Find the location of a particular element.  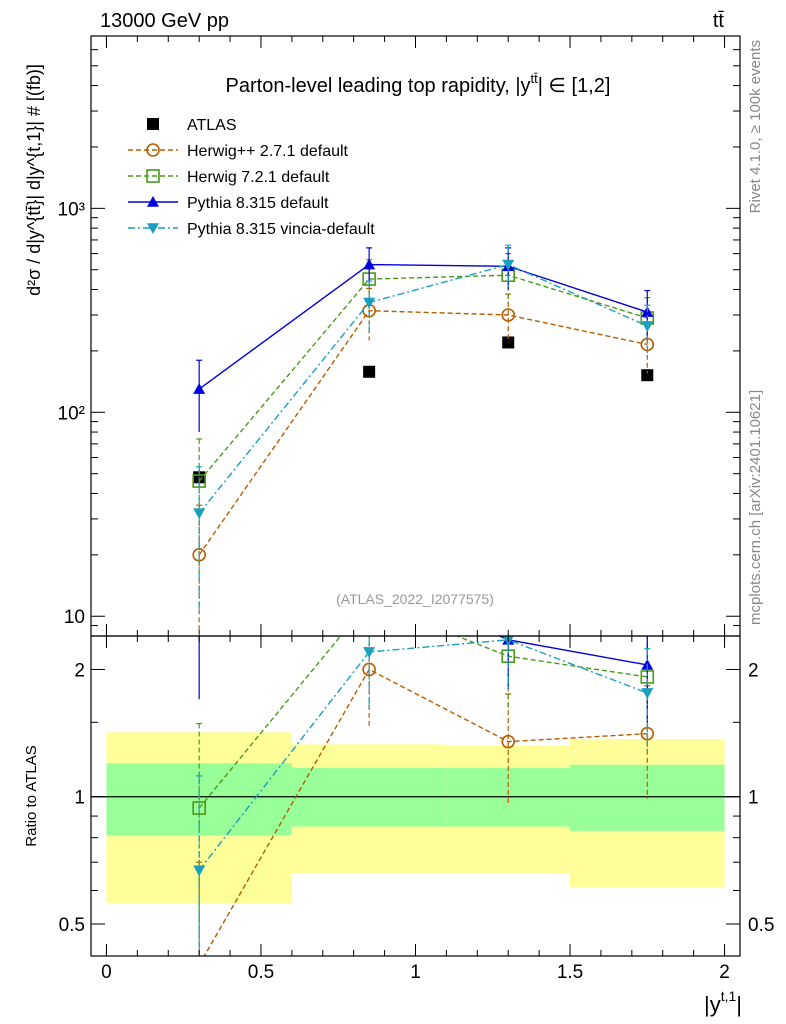

y-tick-label: 10³ is located at coordinates (71, 209).